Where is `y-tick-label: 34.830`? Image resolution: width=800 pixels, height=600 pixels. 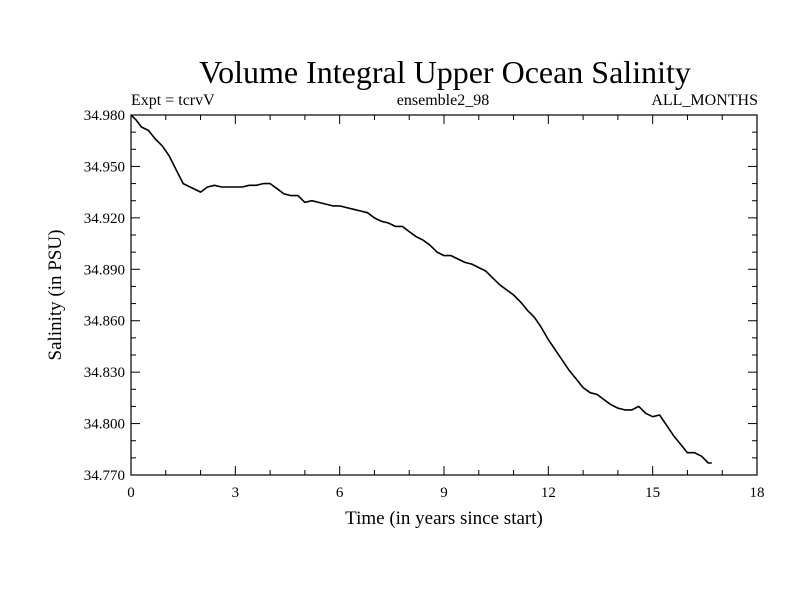
y-tick-label: 34.830 is located at coordinates (104, 373).